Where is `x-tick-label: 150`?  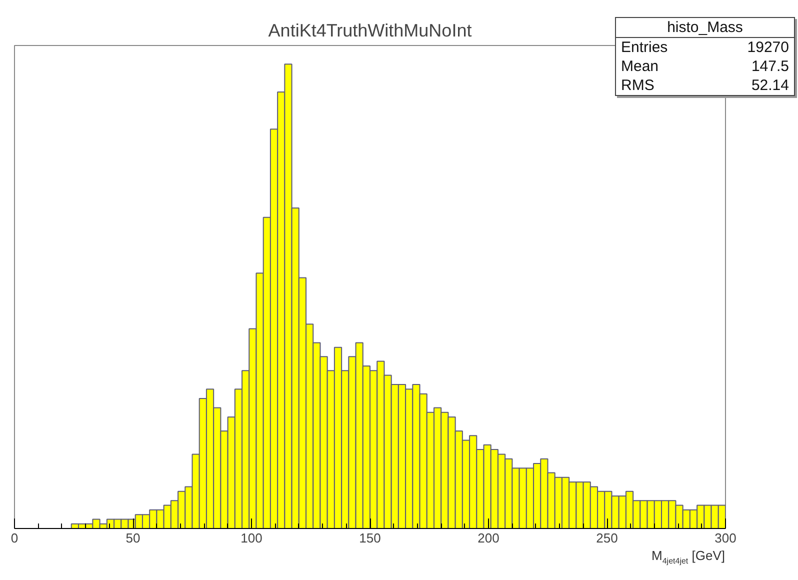 x-tick-label: 150 is located at coordinates (370, 538).